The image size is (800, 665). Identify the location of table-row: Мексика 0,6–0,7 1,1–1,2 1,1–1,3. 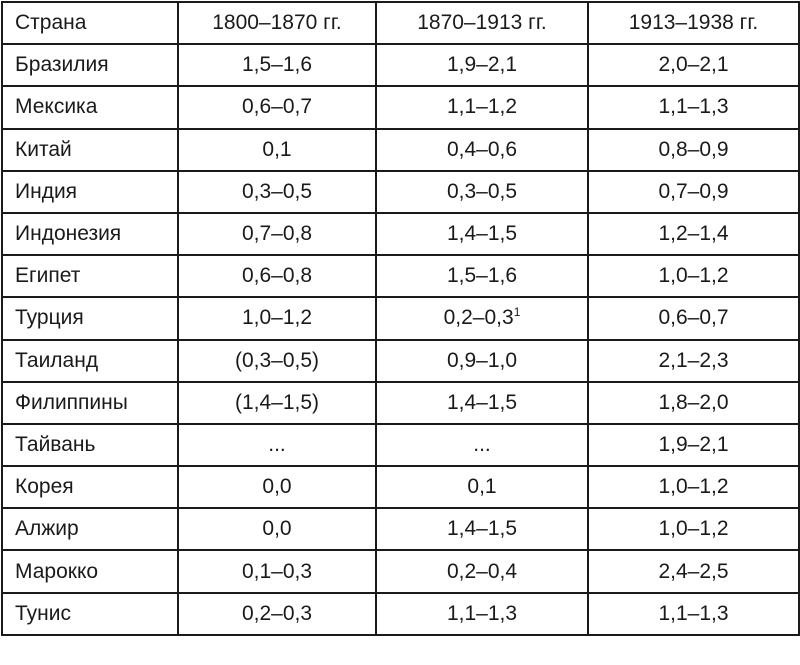
(400, 107).